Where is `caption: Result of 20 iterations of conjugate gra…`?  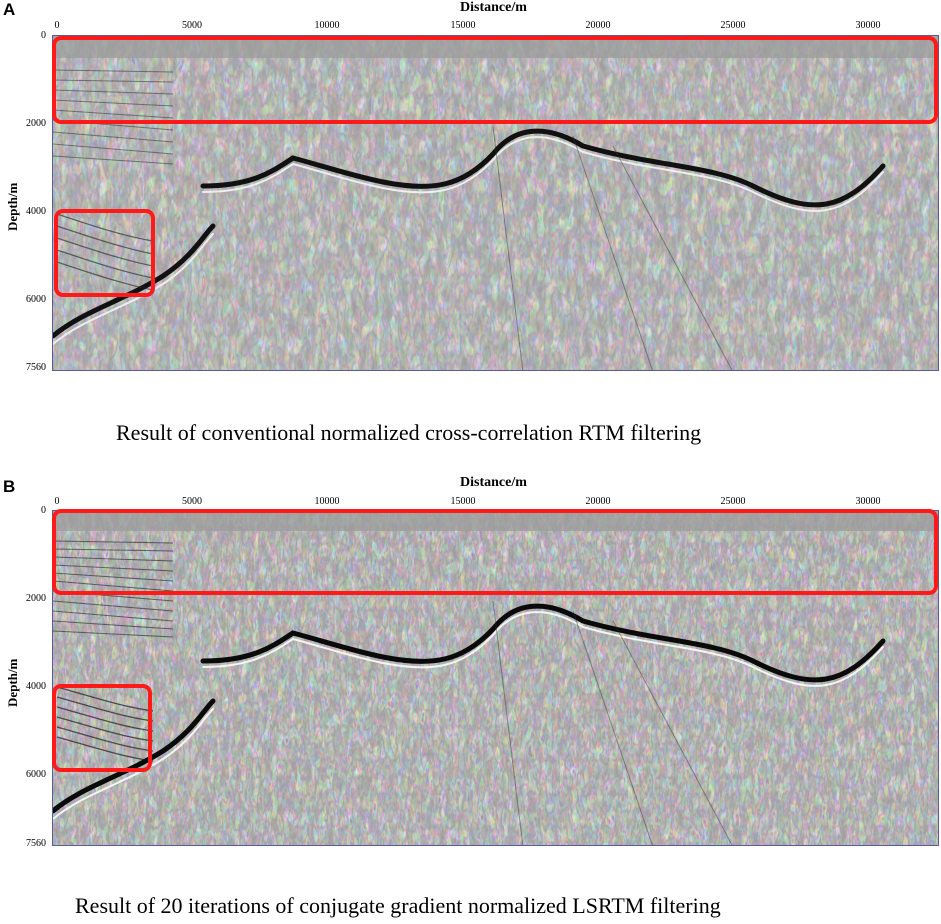 caption: Result of 20 iterations of conjugate gra… is located at coordinates (398, 905).